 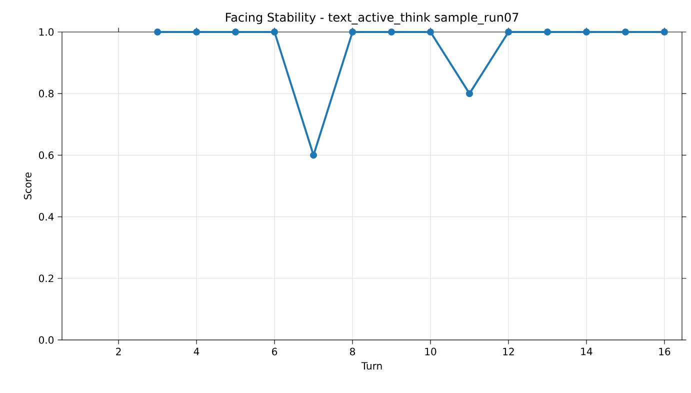 What do you see at coordinates (430, 352) in the screenshot?
I see `x-tick-label: 10` at bounding box center [430, 352].